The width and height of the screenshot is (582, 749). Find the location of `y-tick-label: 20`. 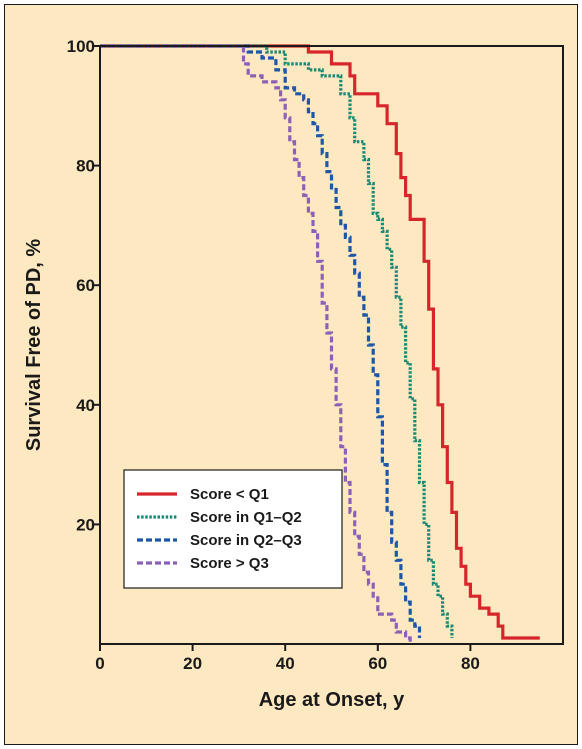

y-tick-label: 20 is located at coordinates (85, 524).